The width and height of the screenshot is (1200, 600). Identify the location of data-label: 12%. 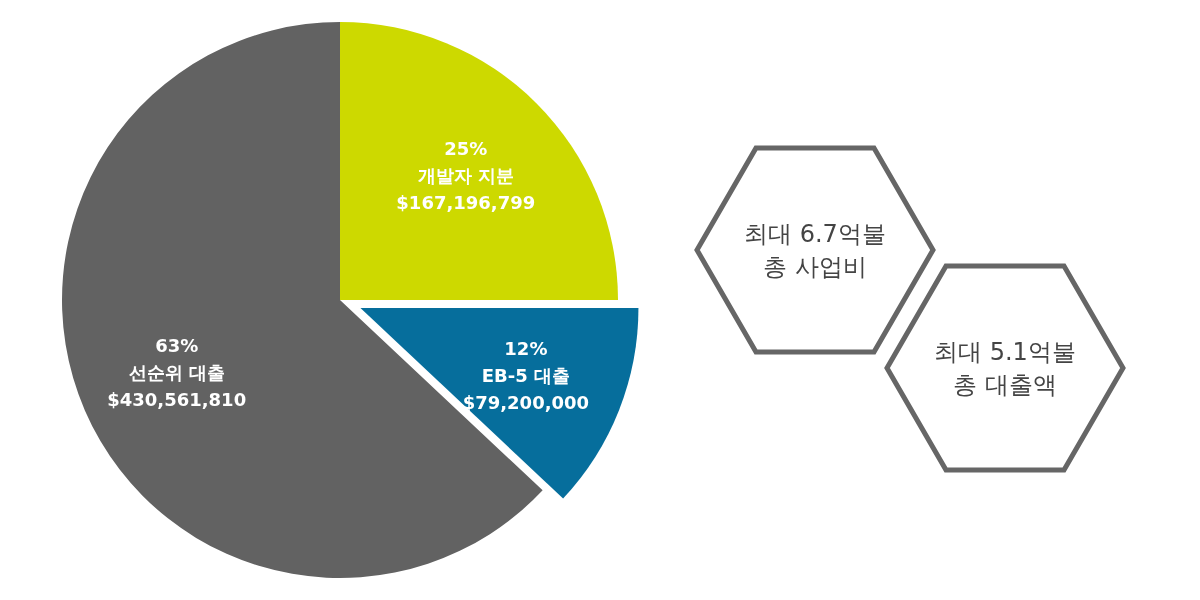
(526, 348).